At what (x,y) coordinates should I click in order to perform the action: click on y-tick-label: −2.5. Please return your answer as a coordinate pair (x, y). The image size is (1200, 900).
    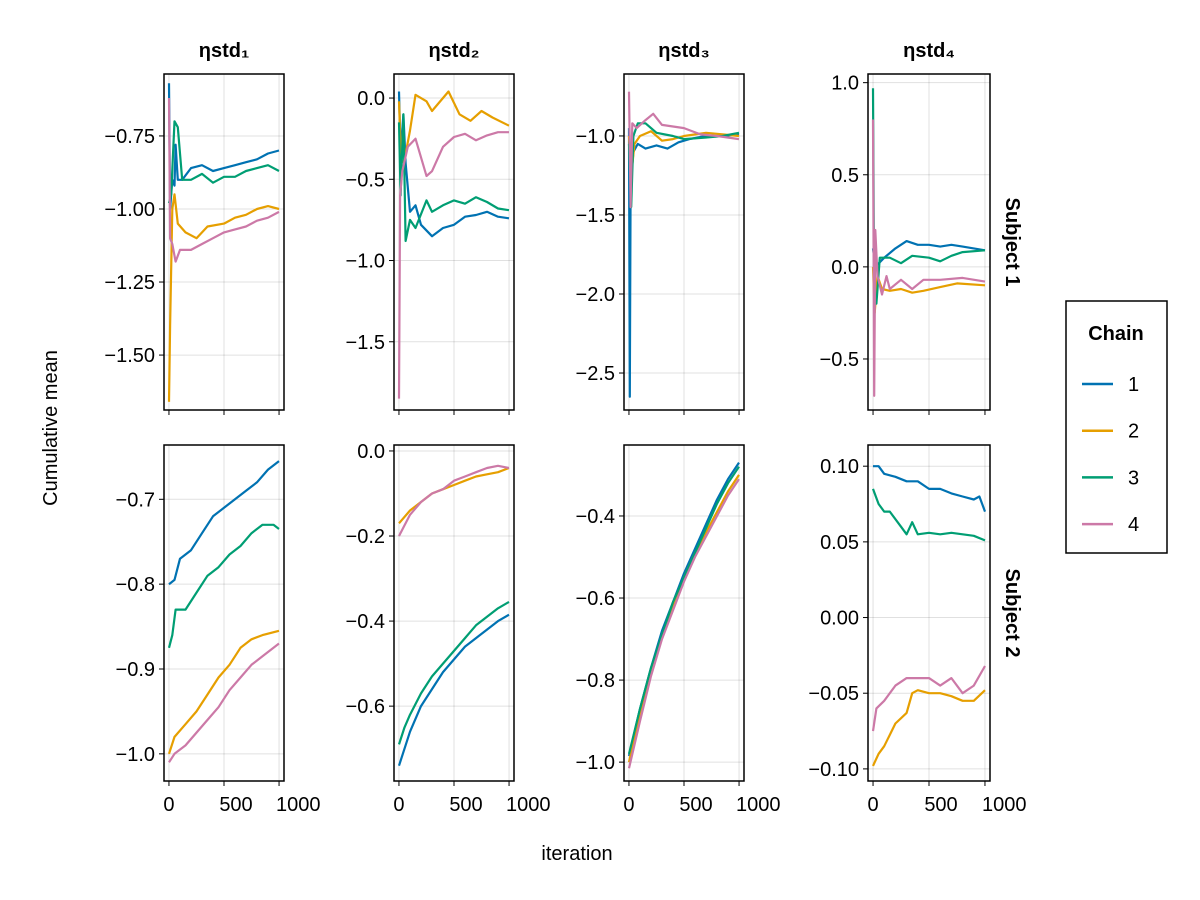
    Looking at the image, I should click on (595, 374).